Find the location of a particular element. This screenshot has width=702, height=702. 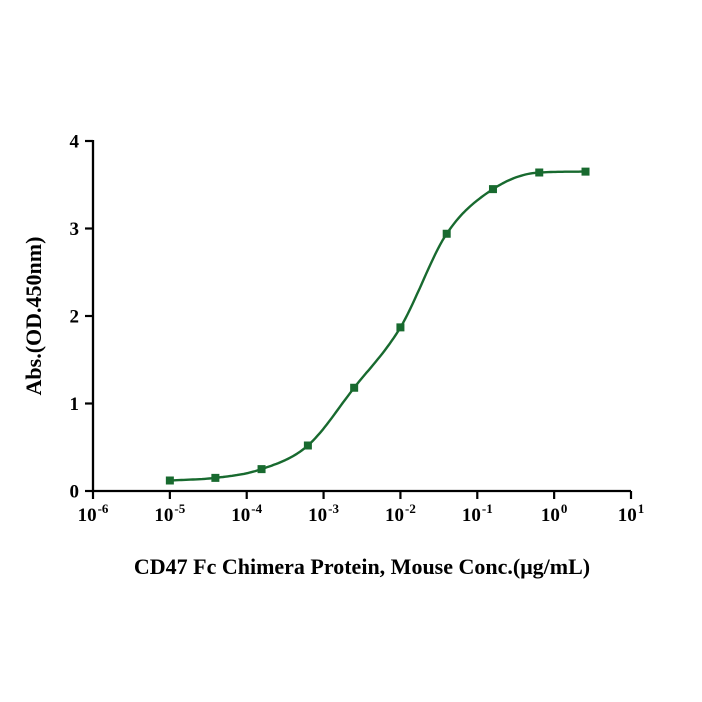

y-tick-label: 0 is located at coordinates (75, 492).